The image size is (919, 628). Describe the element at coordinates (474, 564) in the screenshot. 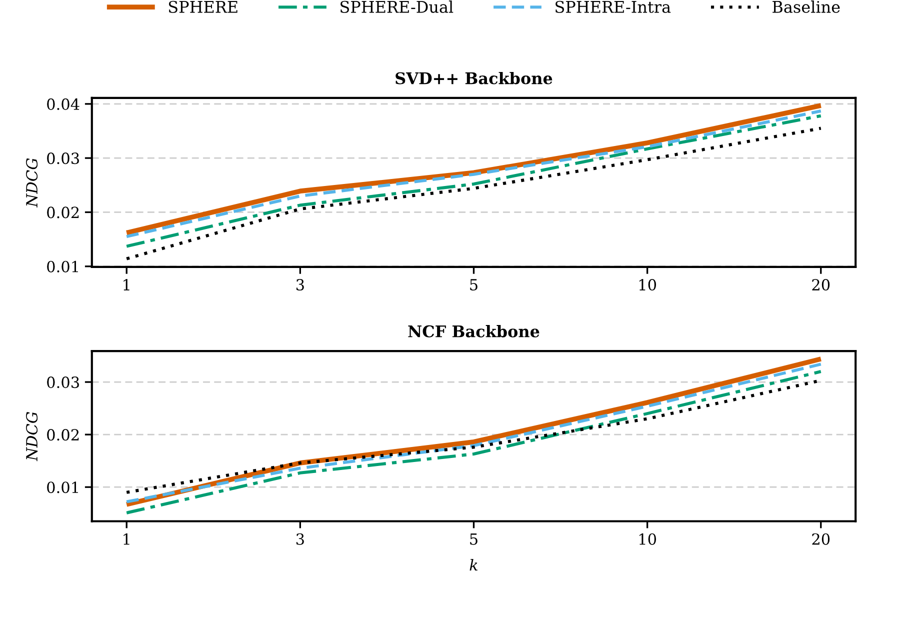

I see `x-axis-title: k` at that location.